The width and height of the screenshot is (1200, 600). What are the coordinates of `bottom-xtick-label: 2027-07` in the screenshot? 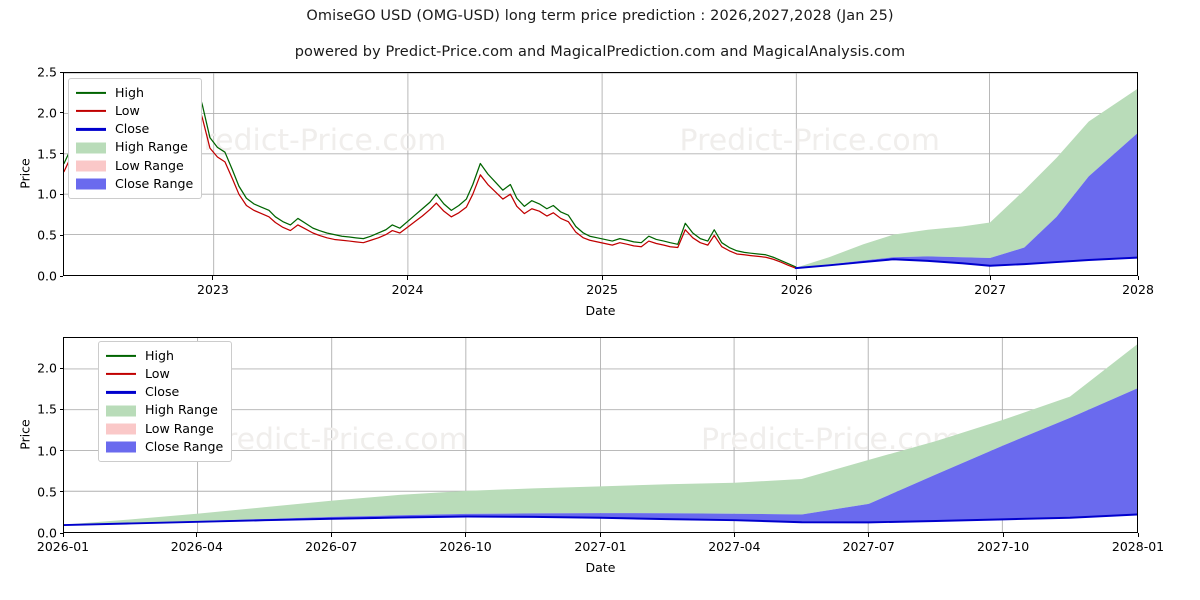 It's located at (868, 546).